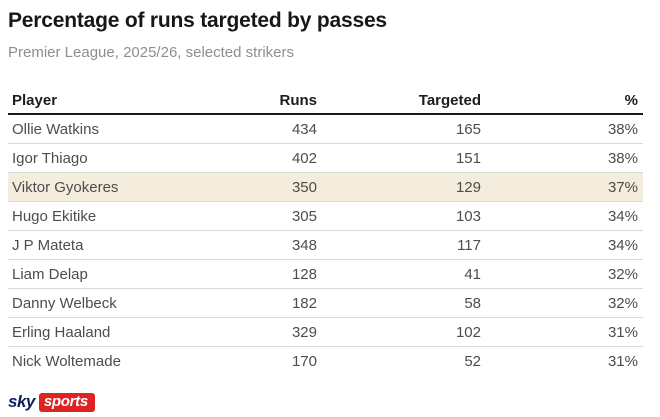 The width and height of the screenshot is (660, 417). What do you see at coordinates (325, 101) in the screenshot?
I see `table-header-row: Player Runs Targeted %` at bounding box center [325, 101].